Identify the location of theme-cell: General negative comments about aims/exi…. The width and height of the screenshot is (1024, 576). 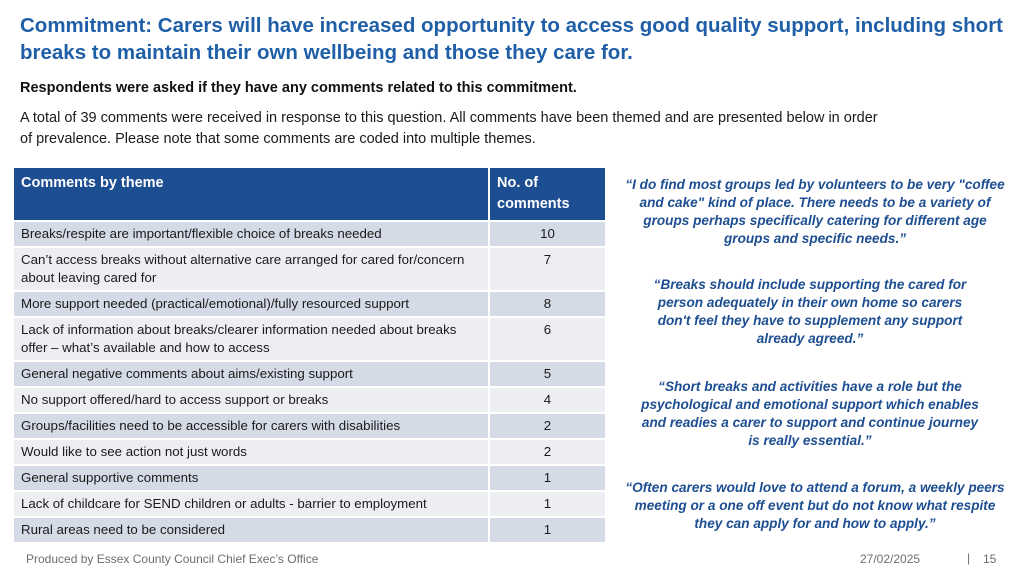
(252, 373).